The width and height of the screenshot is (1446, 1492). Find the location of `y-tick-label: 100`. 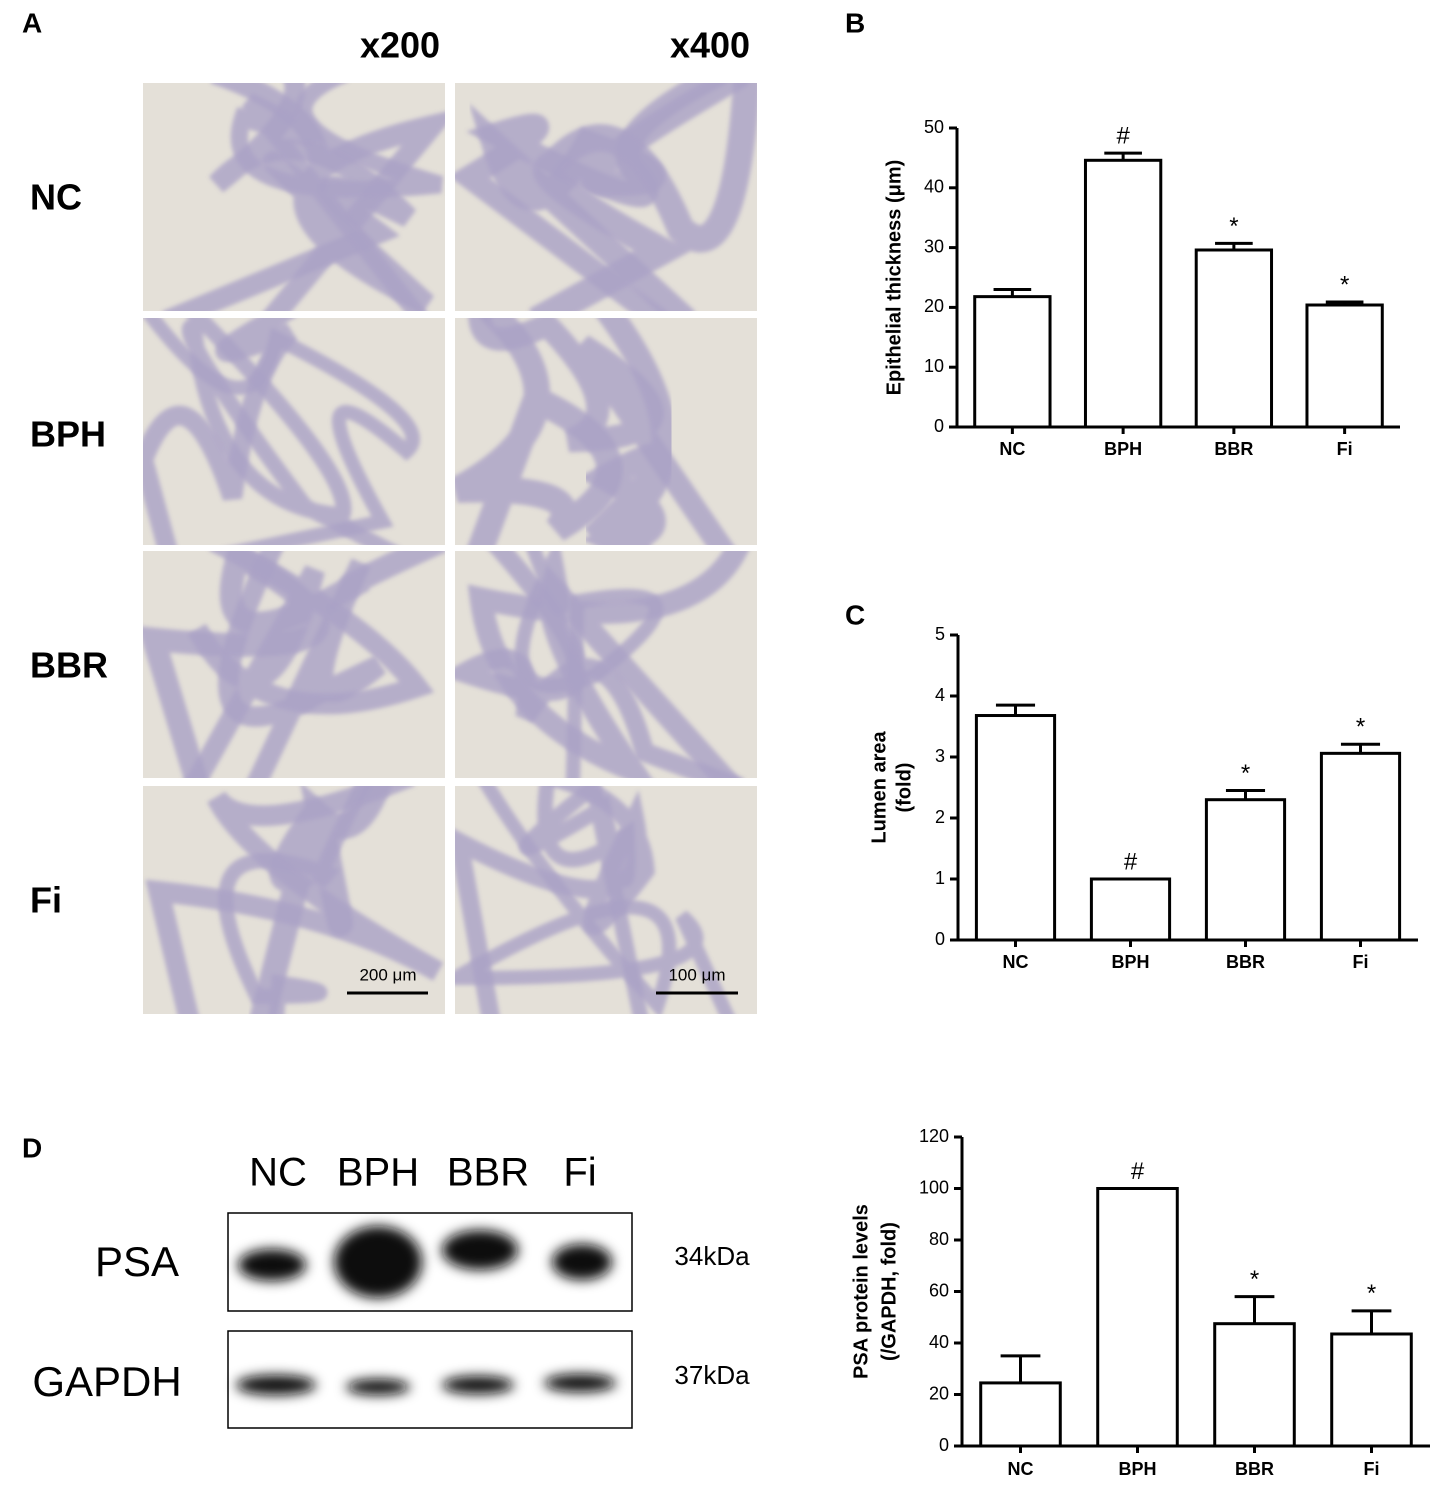

y-tick-label: 100 is located at coordinates (934, 1187).